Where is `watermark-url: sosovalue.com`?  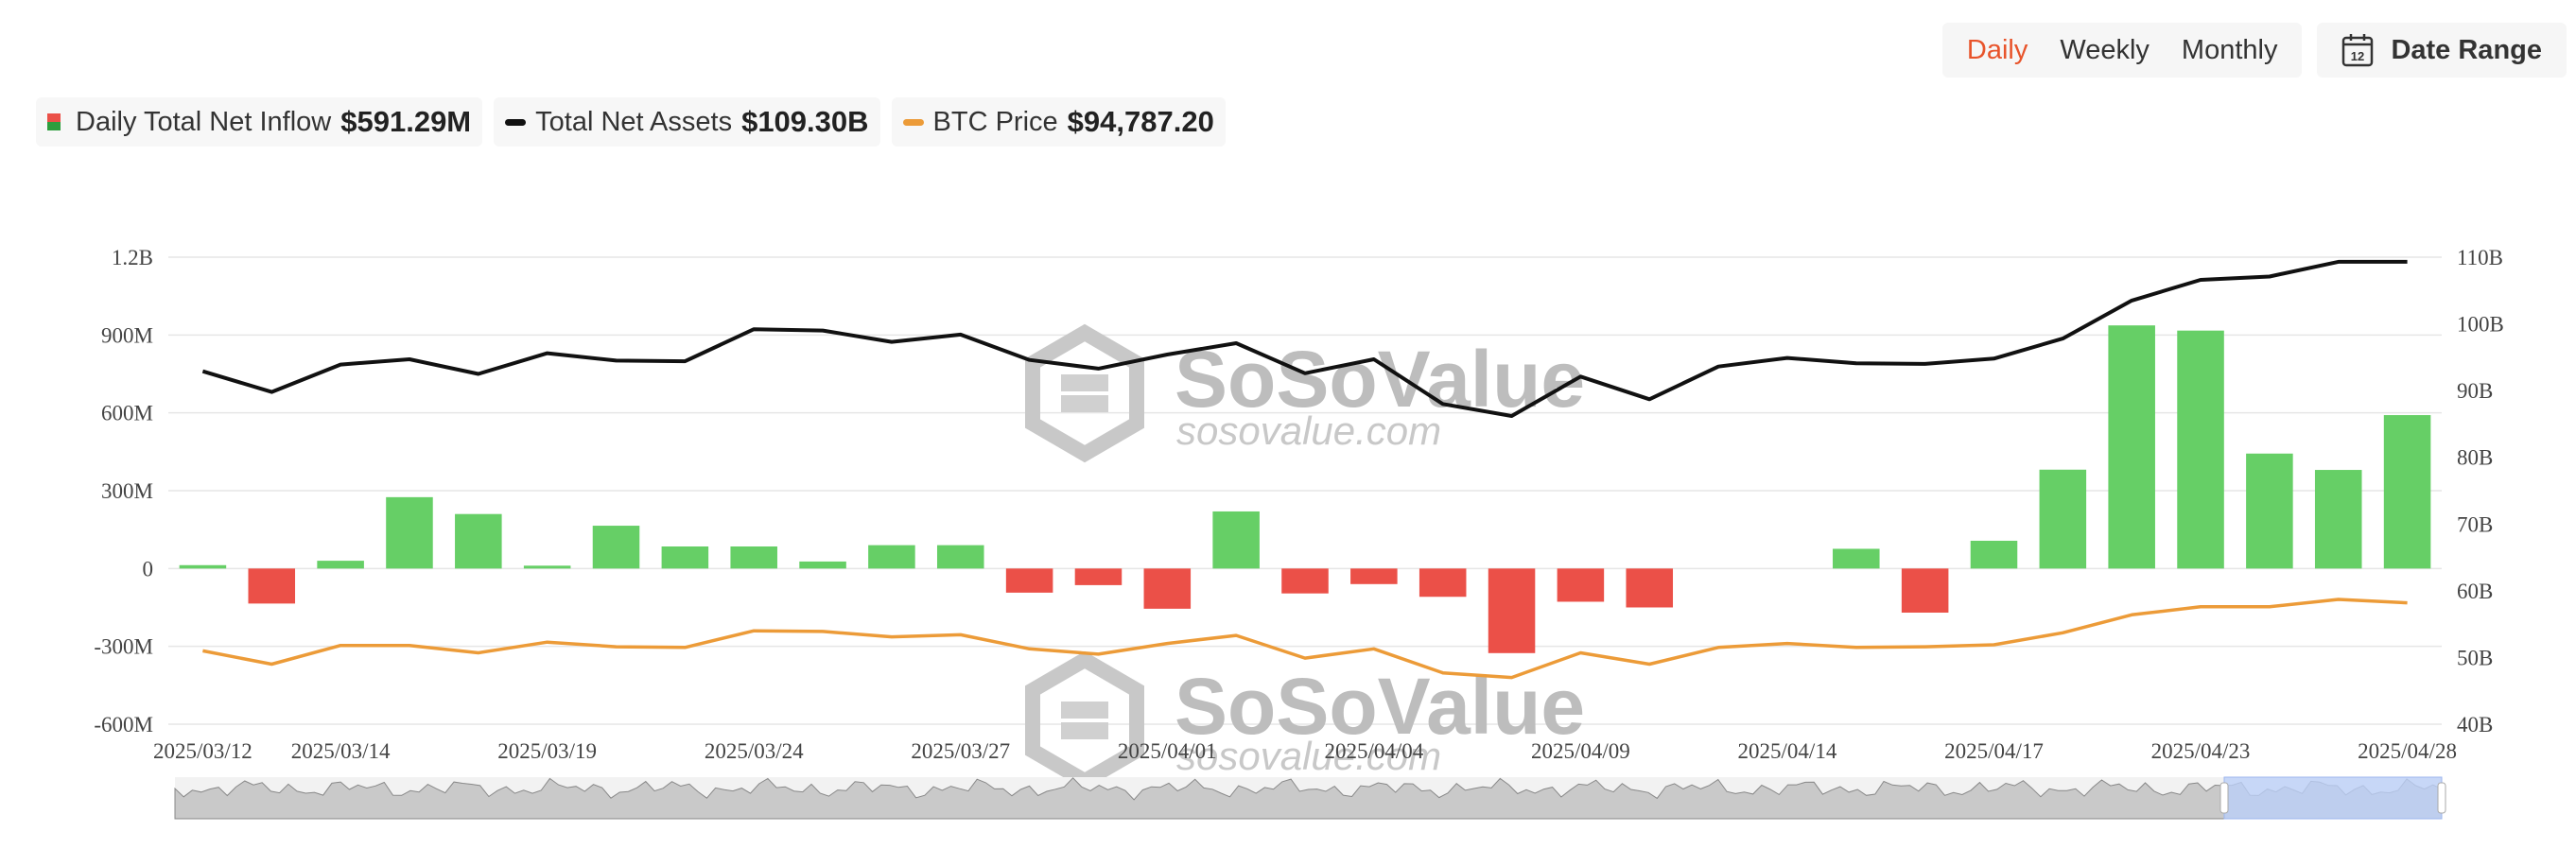 watermark-url: sosovalue.com is located at coordinates (1308, 430).